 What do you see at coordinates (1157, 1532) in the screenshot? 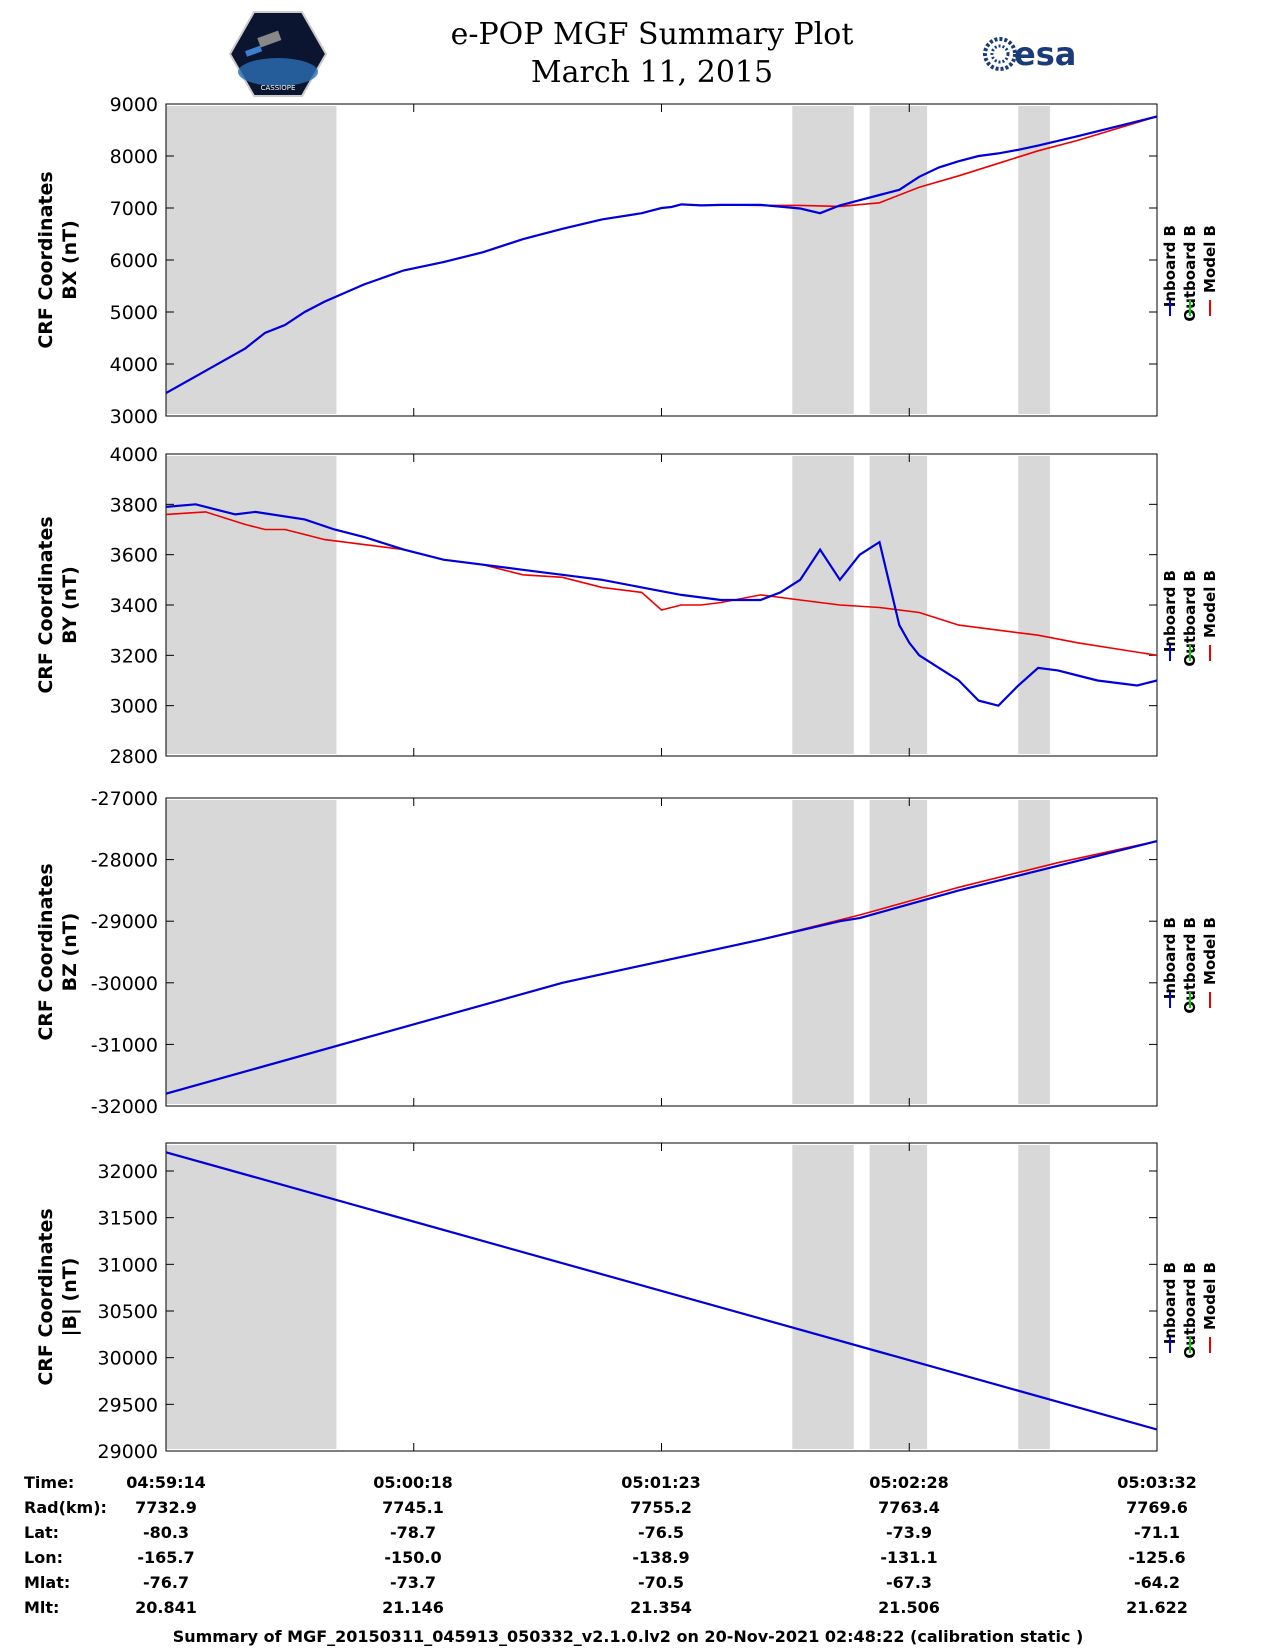
I see `info-cell: -71.1` at bounding box center [1157, 1532].